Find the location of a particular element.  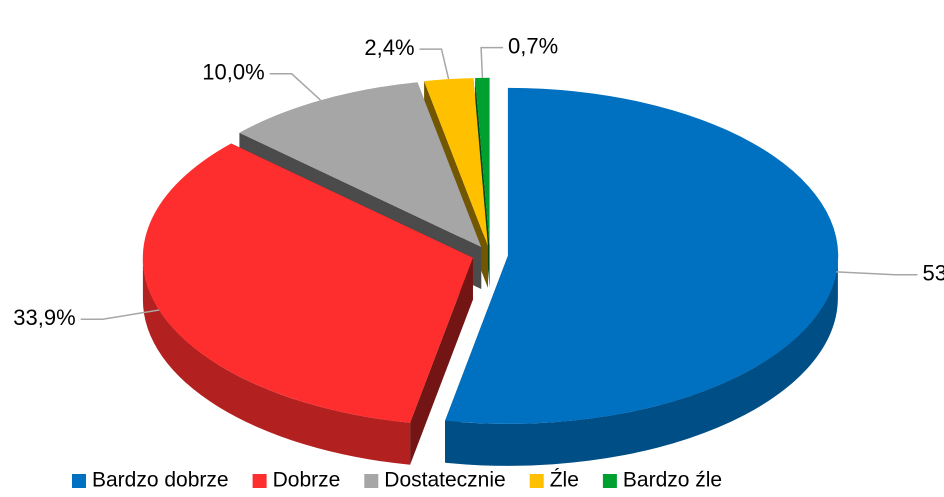

legend-label: Źle is located at coordinates (564, 480).